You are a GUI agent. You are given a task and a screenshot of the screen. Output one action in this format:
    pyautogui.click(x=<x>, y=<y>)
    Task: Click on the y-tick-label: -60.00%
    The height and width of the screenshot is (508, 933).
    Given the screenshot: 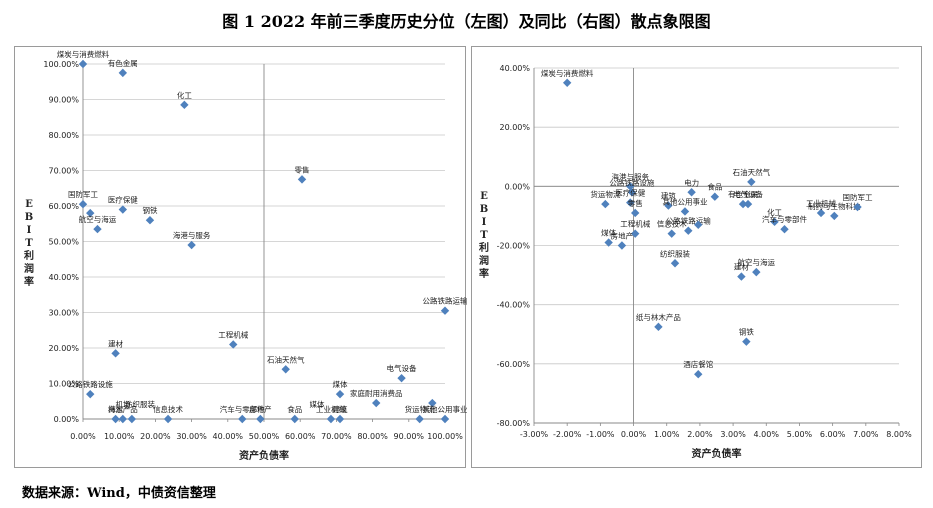 What is the action you would take?
    pyautogui.click(x=514, y=364)
    